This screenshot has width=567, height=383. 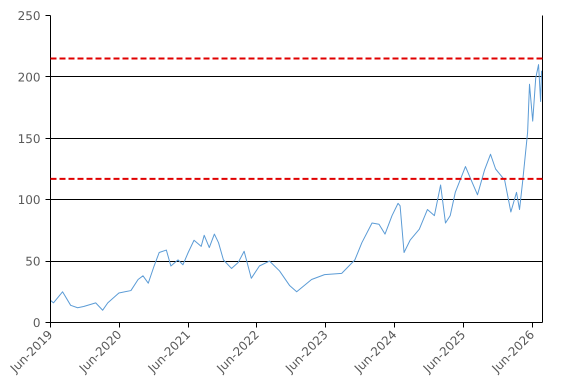 What do you see at coordinates (36, 323) in the screenshot?
I see `y-tick-label: 0` at bounding box center [36, 323].